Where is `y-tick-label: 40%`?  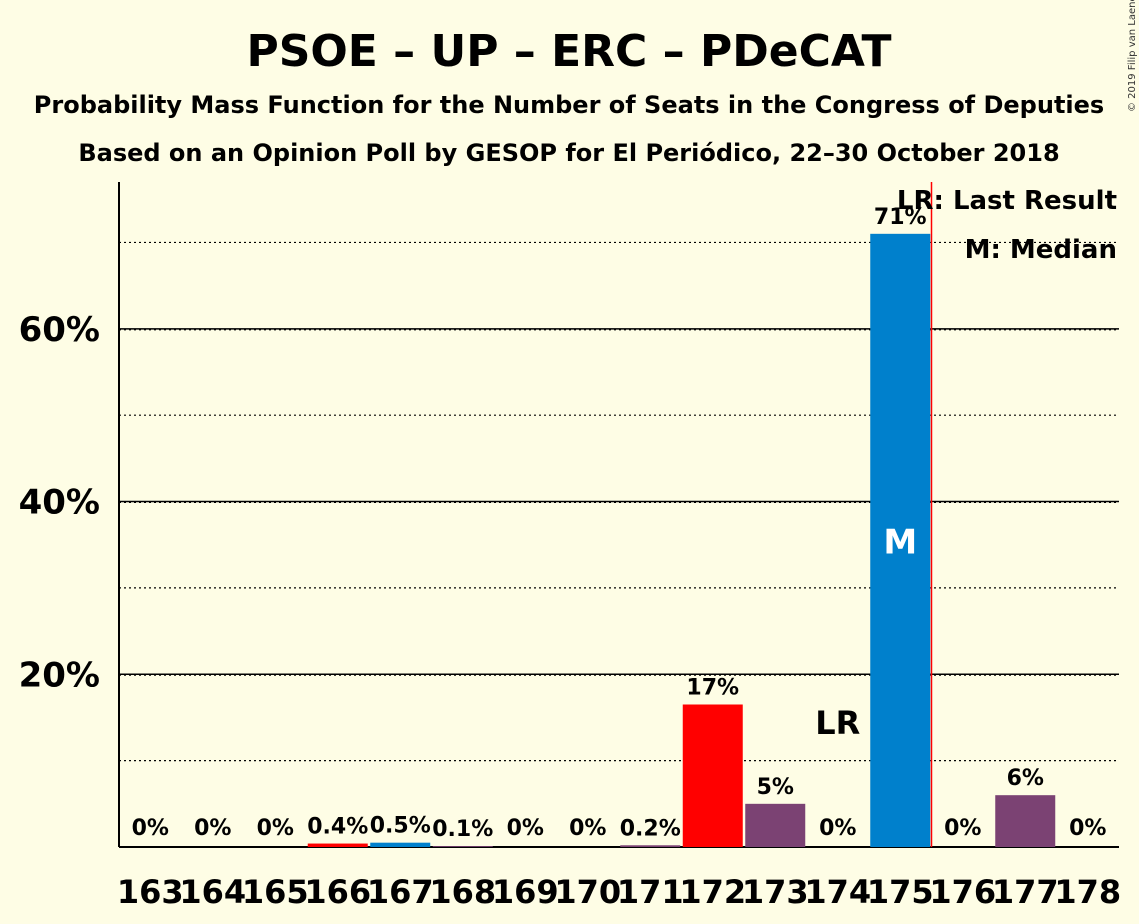
y-tick-label: 40% is located at coordinates (59, 503).